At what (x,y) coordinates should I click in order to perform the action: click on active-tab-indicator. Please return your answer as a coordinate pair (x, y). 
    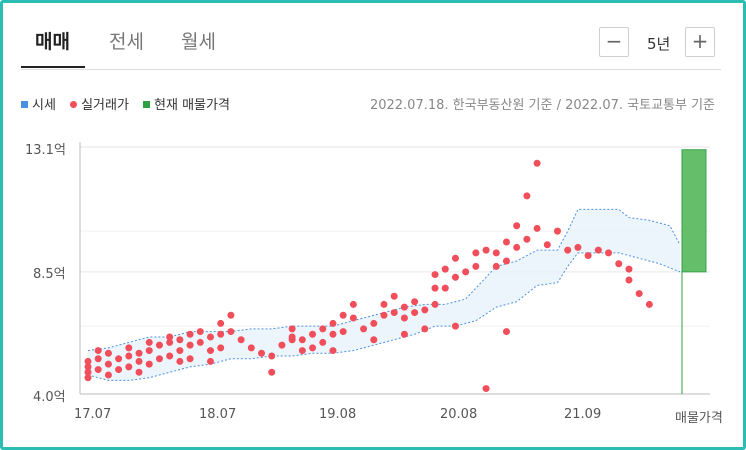
    Looking at the image, I should click on (53, 67).